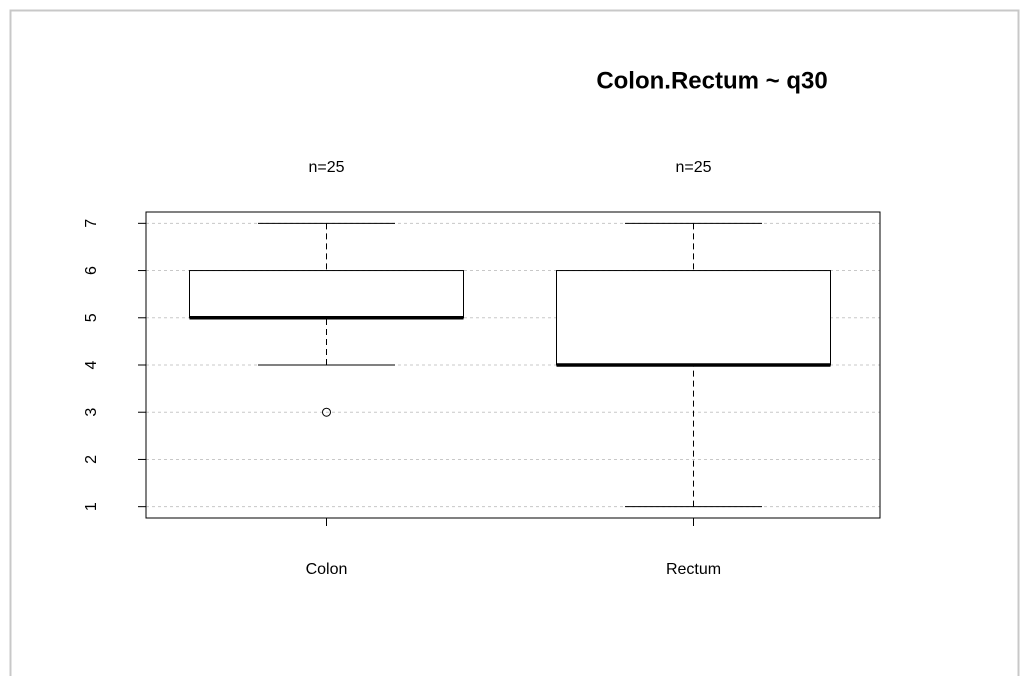 The height and width of the screenshot is (681, 1027). I want to click on x-tick-label: Colon, so click(327, 569).